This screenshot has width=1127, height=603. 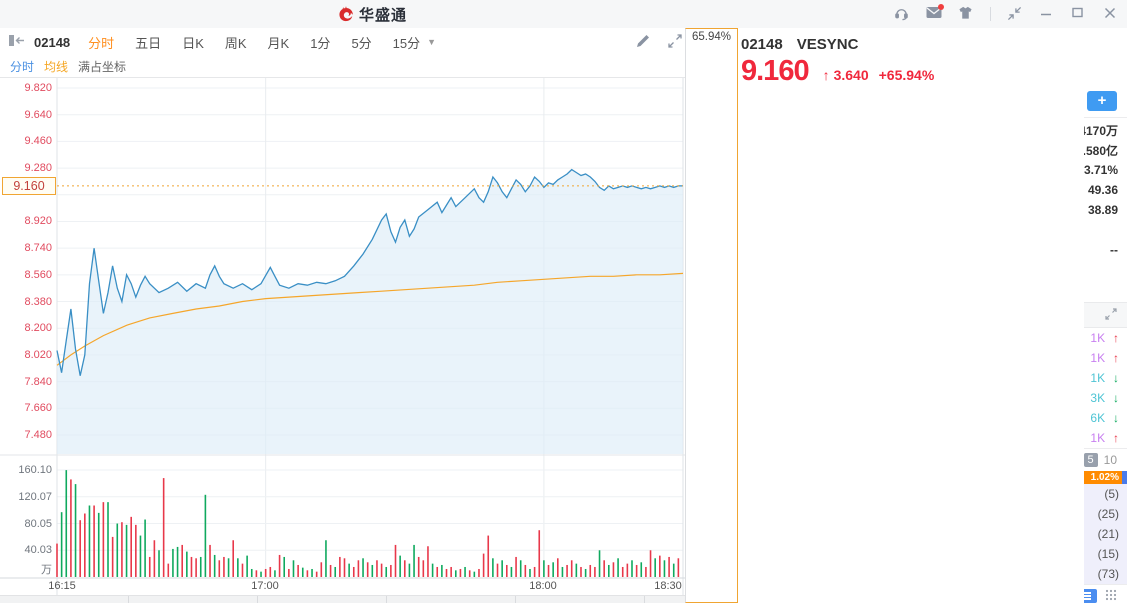 I want to click on stat-总市值: 总市值 102.8亿, so click(x=929, y=210).